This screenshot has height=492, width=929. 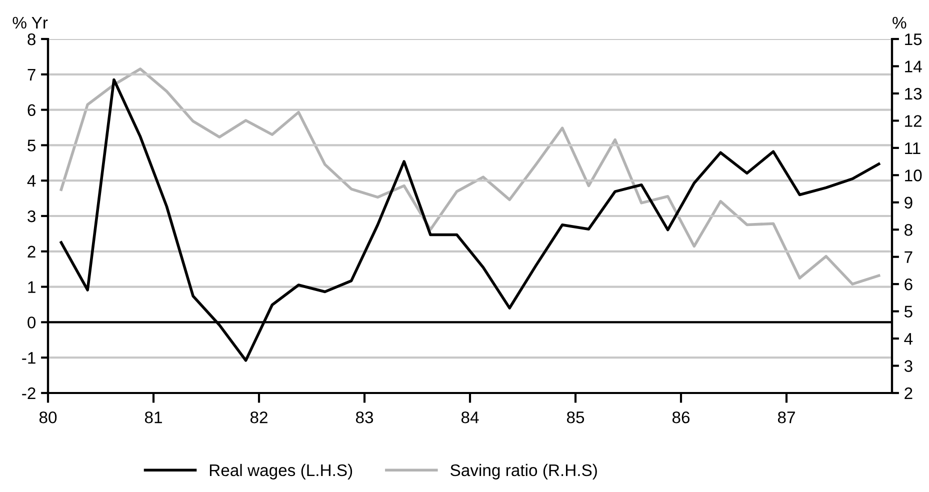 What do you see at coordinates (365, 417) in the screenshot?
I see `x-tick-label: 83` at bounding box center [365, 417].